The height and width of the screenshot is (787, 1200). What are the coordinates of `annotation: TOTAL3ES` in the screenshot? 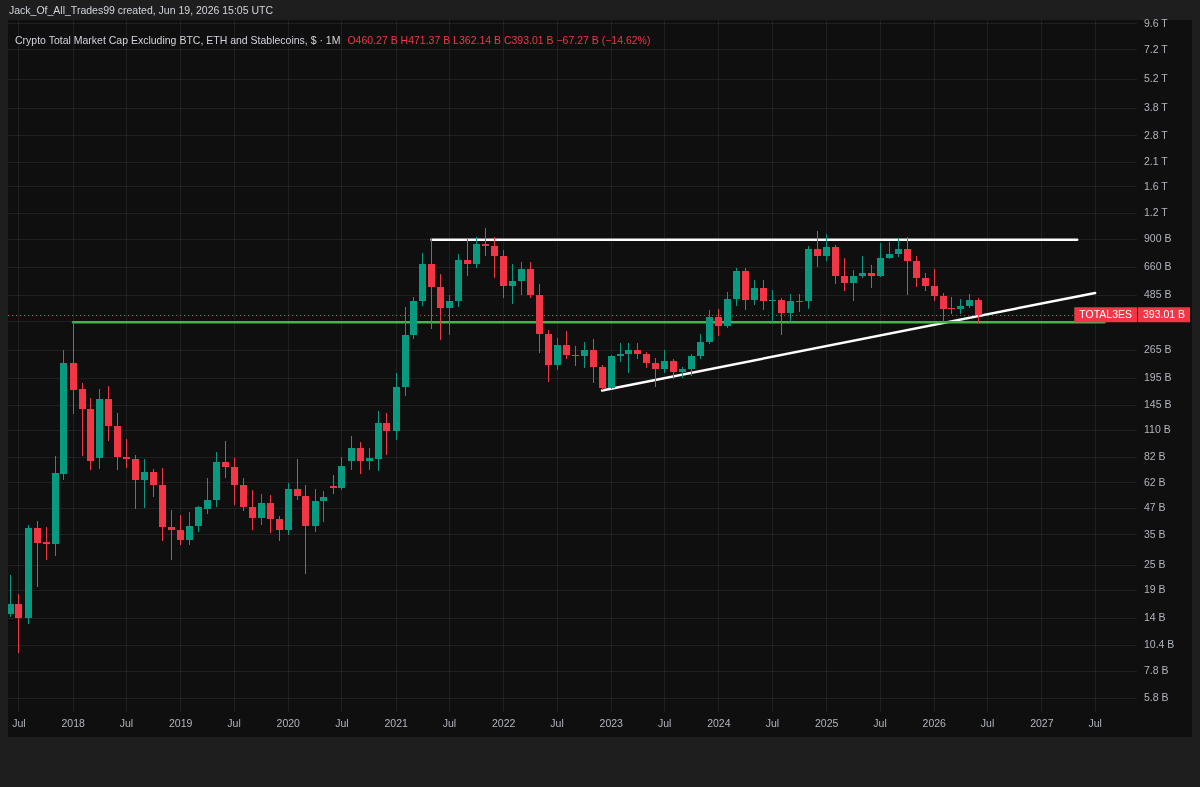 It's located at (1105, 314).